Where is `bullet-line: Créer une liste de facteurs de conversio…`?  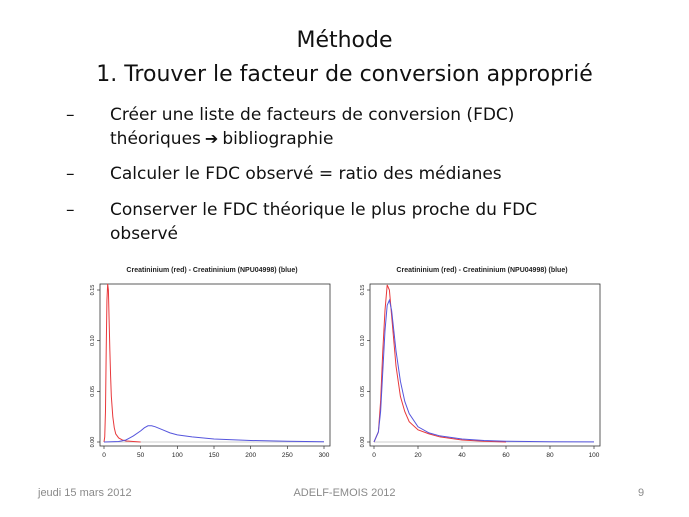
bullet-line: Créer une liste de facteurs de conversio… is located at coordinates (312, 115).